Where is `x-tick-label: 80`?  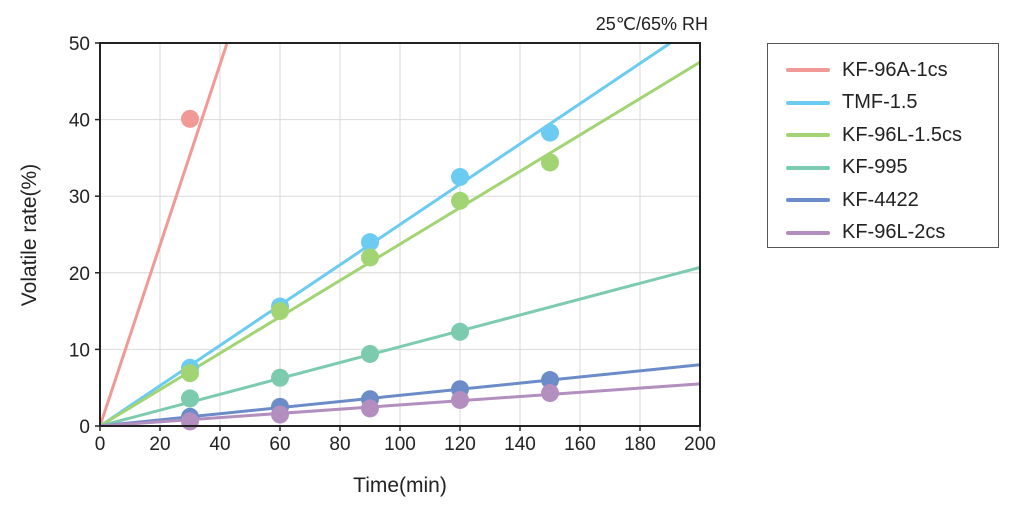 x-tick-label: 80 is located at coordinates (339, 444).